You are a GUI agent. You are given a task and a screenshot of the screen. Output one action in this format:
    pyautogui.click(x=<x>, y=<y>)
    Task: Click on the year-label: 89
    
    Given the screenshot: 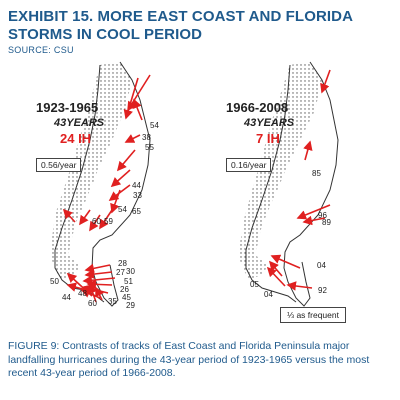 What is the action you would take?
    pyautogui.click(x=326, y=222)
    